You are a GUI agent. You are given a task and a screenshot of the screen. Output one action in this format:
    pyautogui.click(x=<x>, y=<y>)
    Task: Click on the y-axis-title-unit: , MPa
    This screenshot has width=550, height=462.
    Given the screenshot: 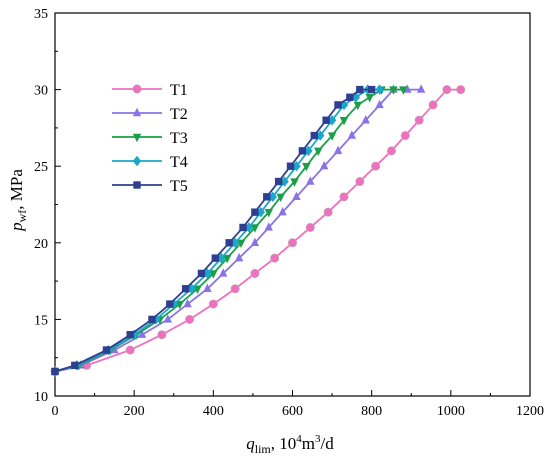 What is the action you would take?
    pyautogui.click(x=16, y=189)
    